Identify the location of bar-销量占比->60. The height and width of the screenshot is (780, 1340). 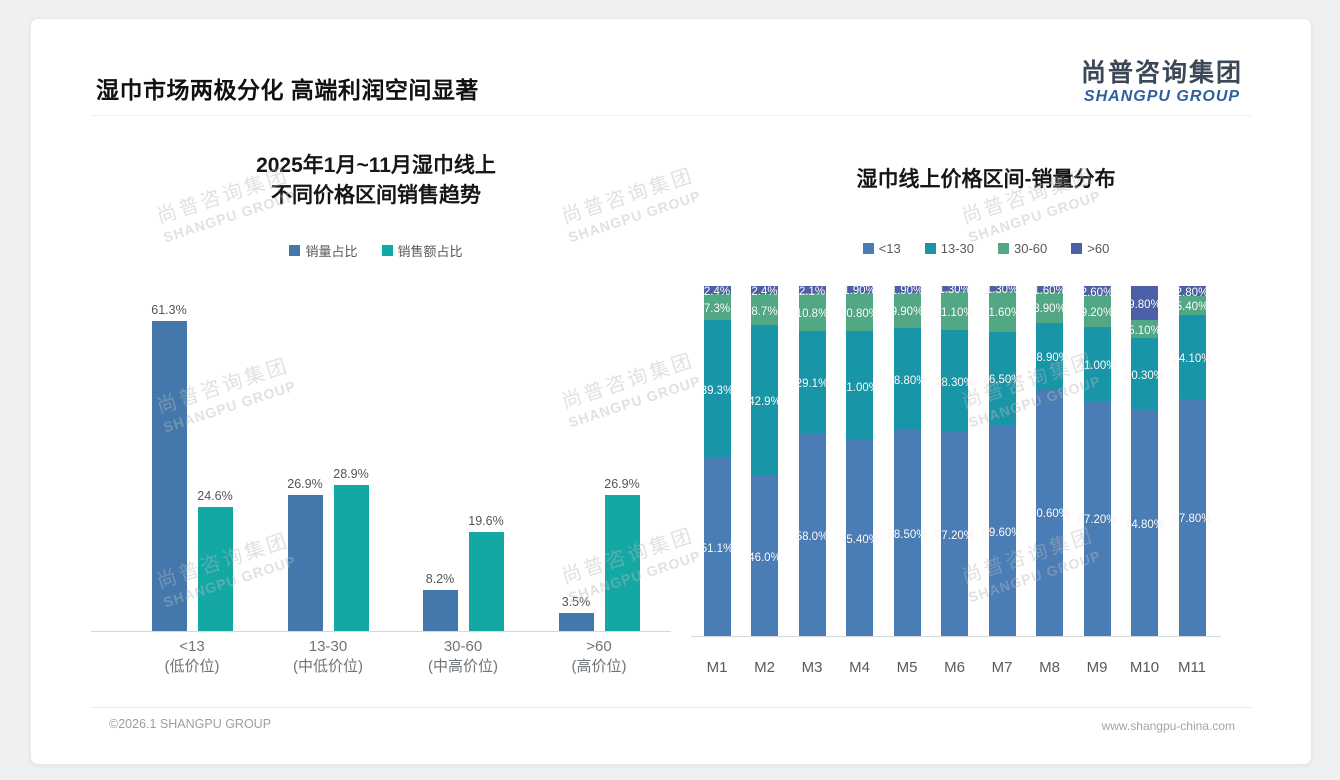
(576, 622).